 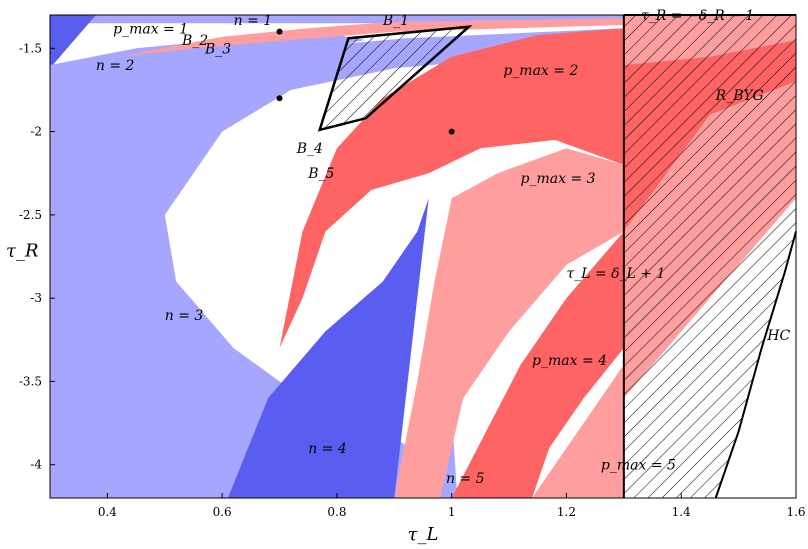 I want to click on y-tick-label-1: -2, so click(x=36, y=132).